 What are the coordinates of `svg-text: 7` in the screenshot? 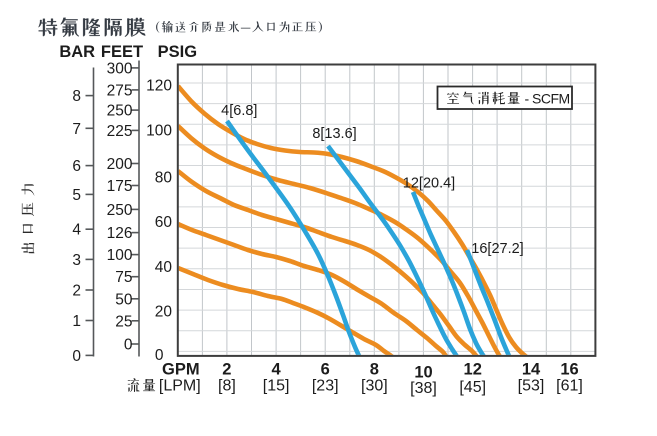 It's located at (76, 129).